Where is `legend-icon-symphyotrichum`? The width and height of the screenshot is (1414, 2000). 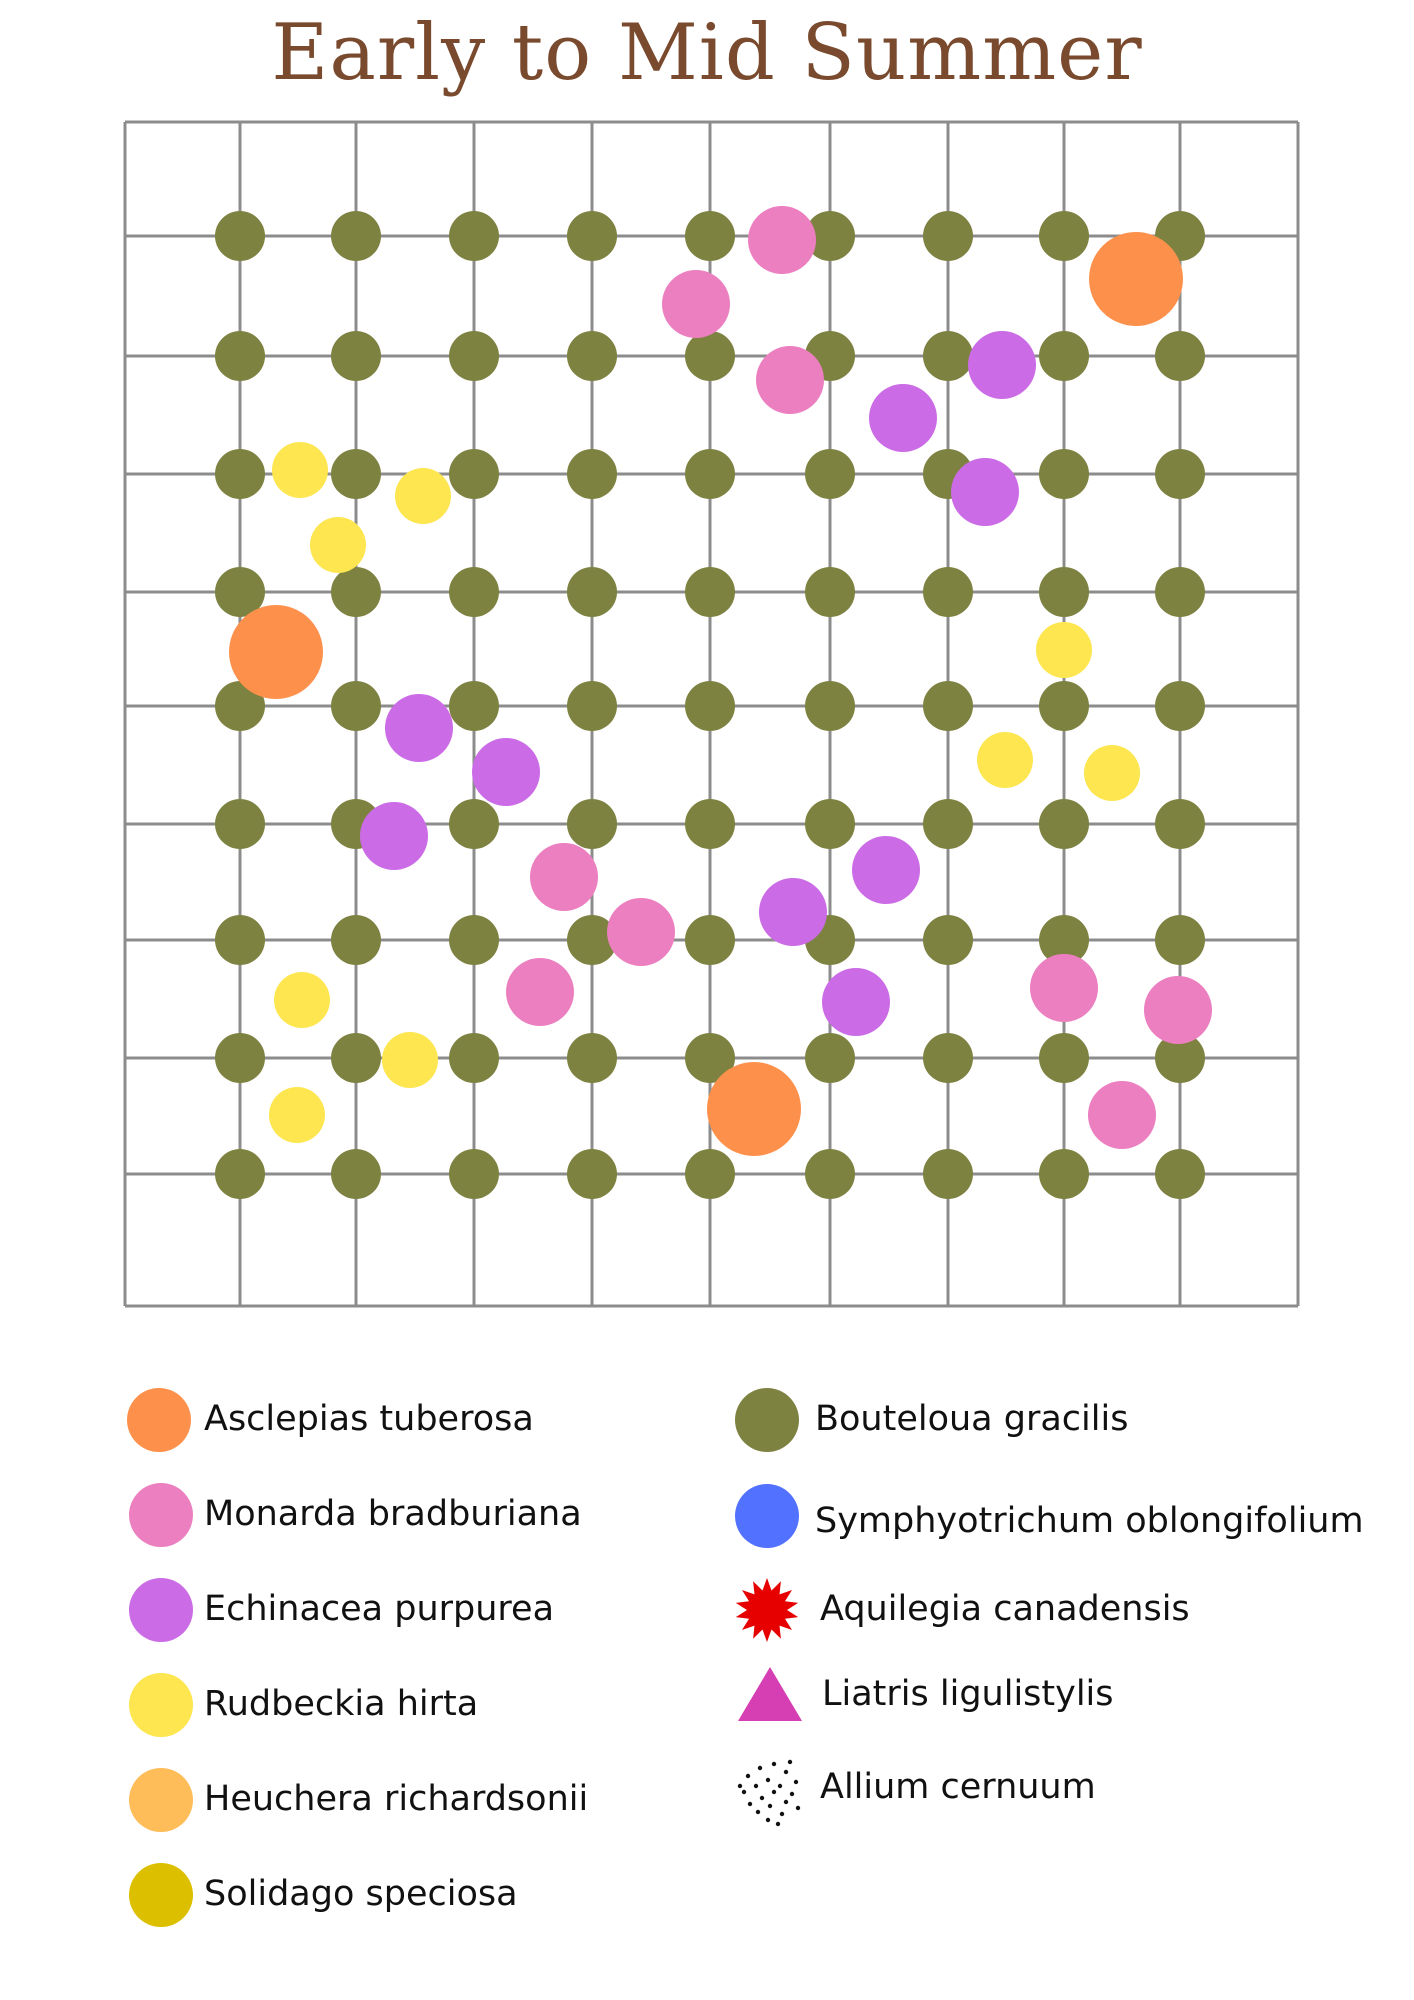
legend-icon-symphyotrichum is located at coordinates (767, 1516).